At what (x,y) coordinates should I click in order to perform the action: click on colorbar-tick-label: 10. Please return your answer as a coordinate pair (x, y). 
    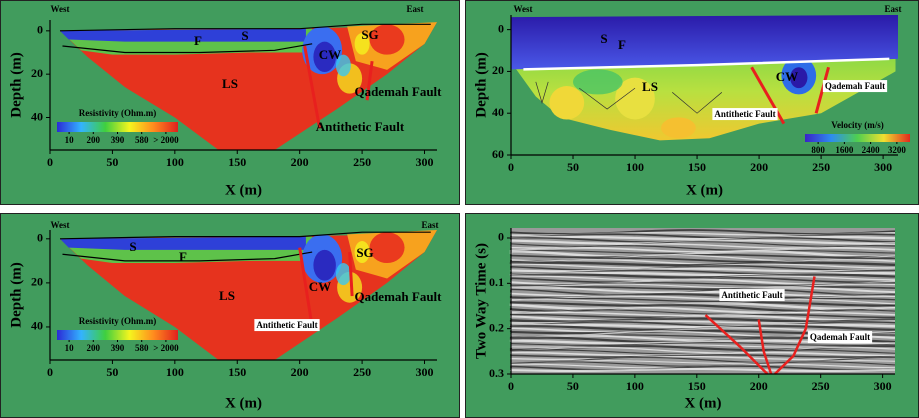
    Looking at the image, I should click on (70, 140).